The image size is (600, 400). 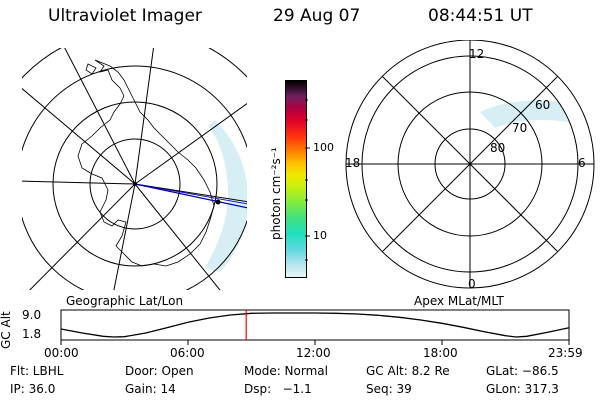 I want to click on mlt-label-0: 0, so click(x=472, y=284).